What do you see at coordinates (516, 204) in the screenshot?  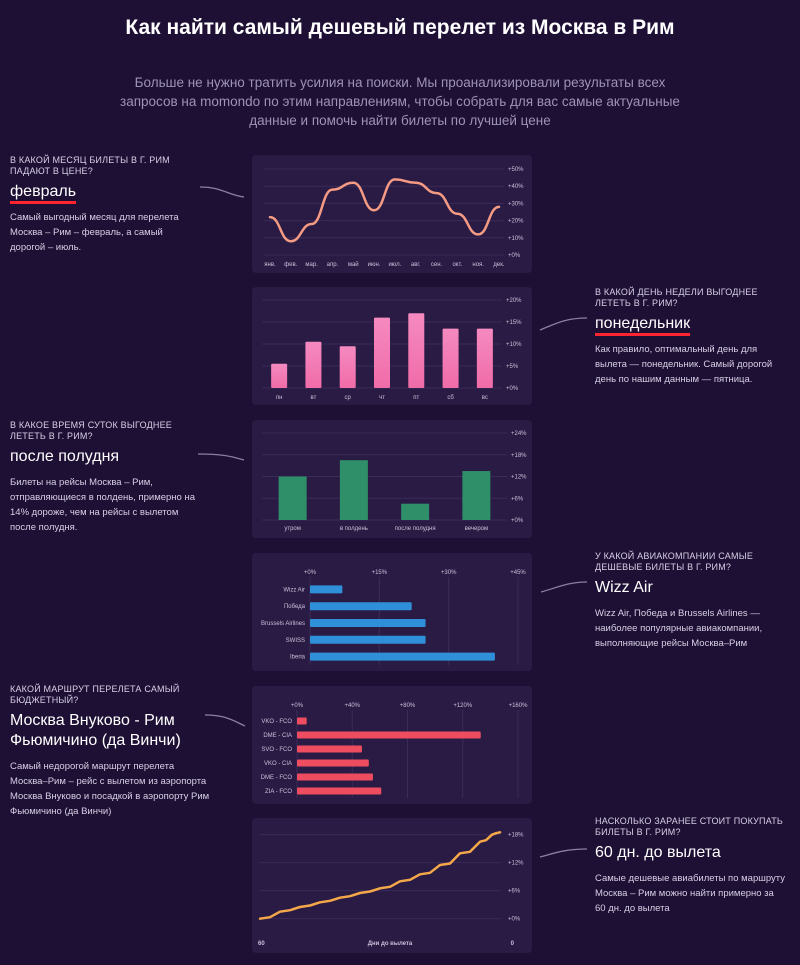 I see `y-tick-label: +30%` at bounding box center [516, 204].